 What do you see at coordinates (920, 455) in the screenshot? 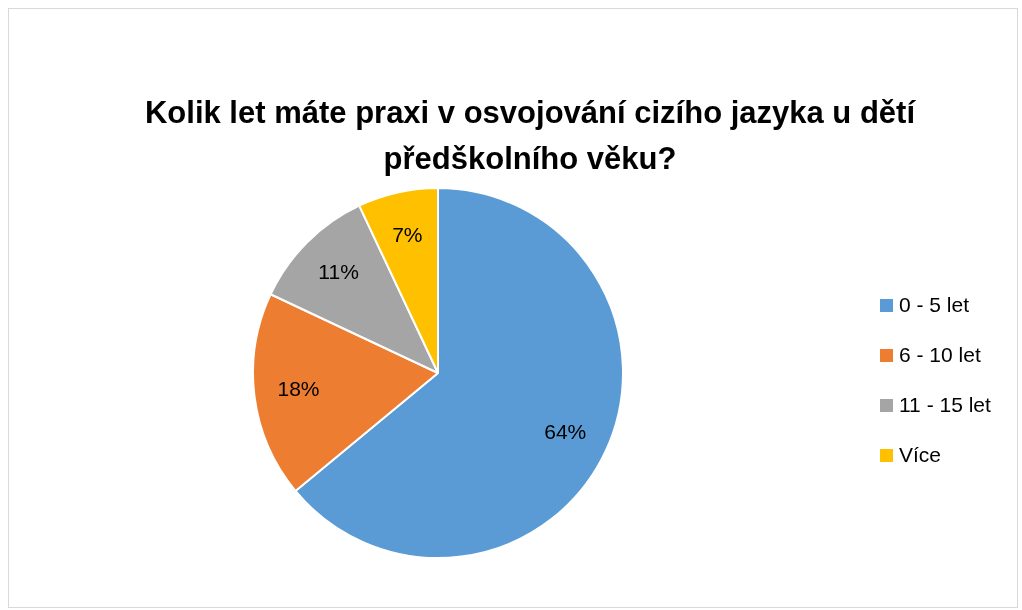
I see `legend-label: Více` at bounding box center [920, 455].